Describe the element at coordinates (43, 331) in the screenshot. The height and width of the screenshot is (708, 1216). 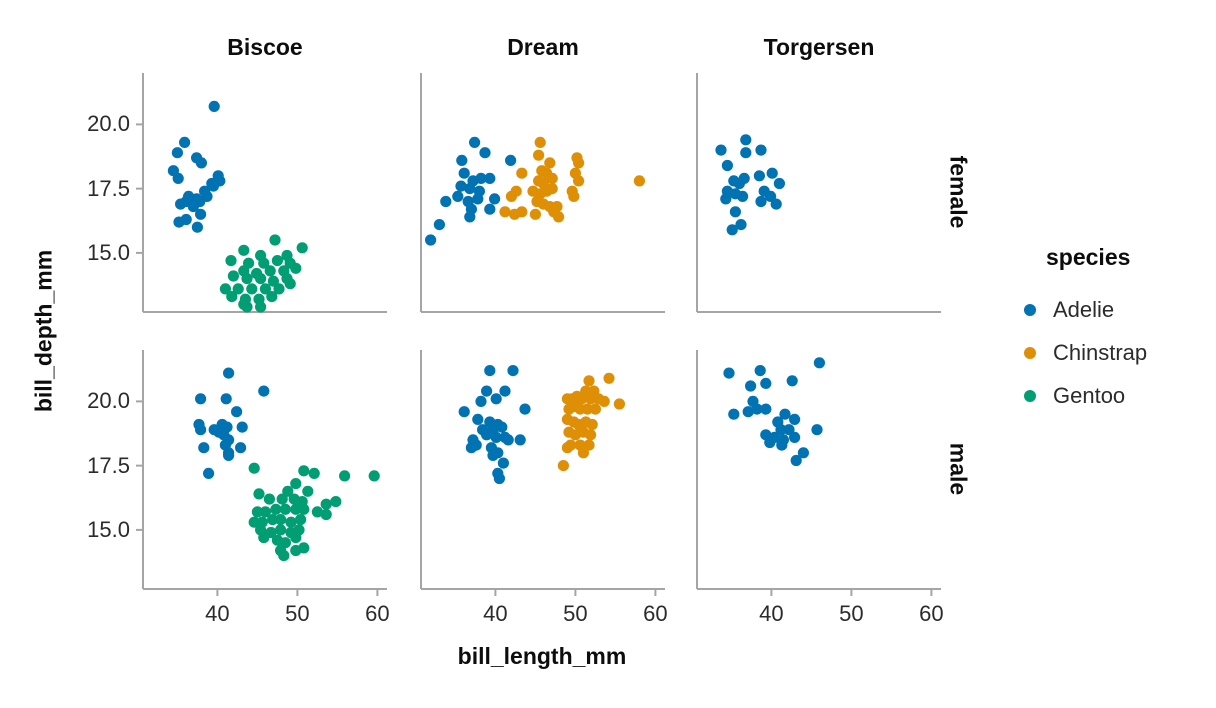
I see `y-axis-title: bill_depth_mm` at that location.